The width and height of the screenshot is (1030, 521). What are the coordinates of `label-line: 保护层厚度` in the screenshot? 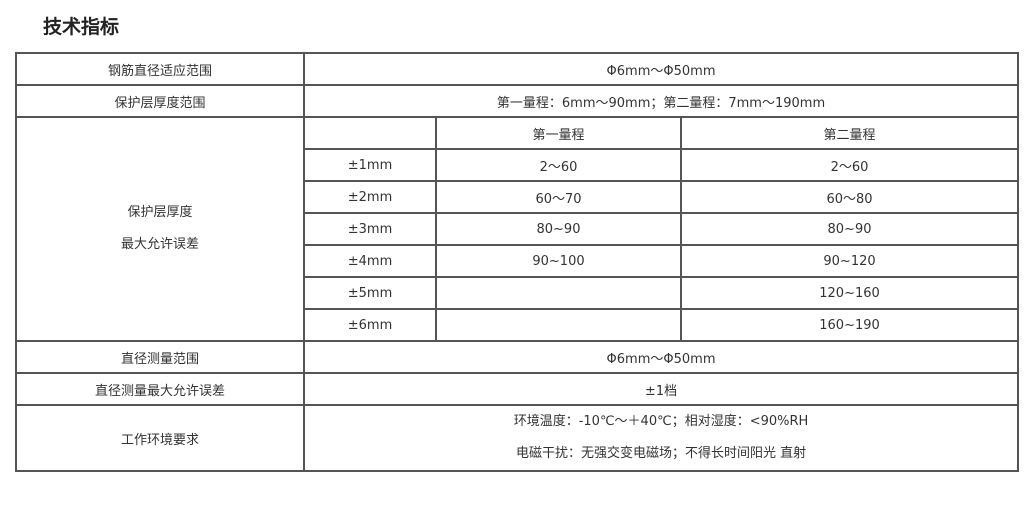 It's located at (160, 212).